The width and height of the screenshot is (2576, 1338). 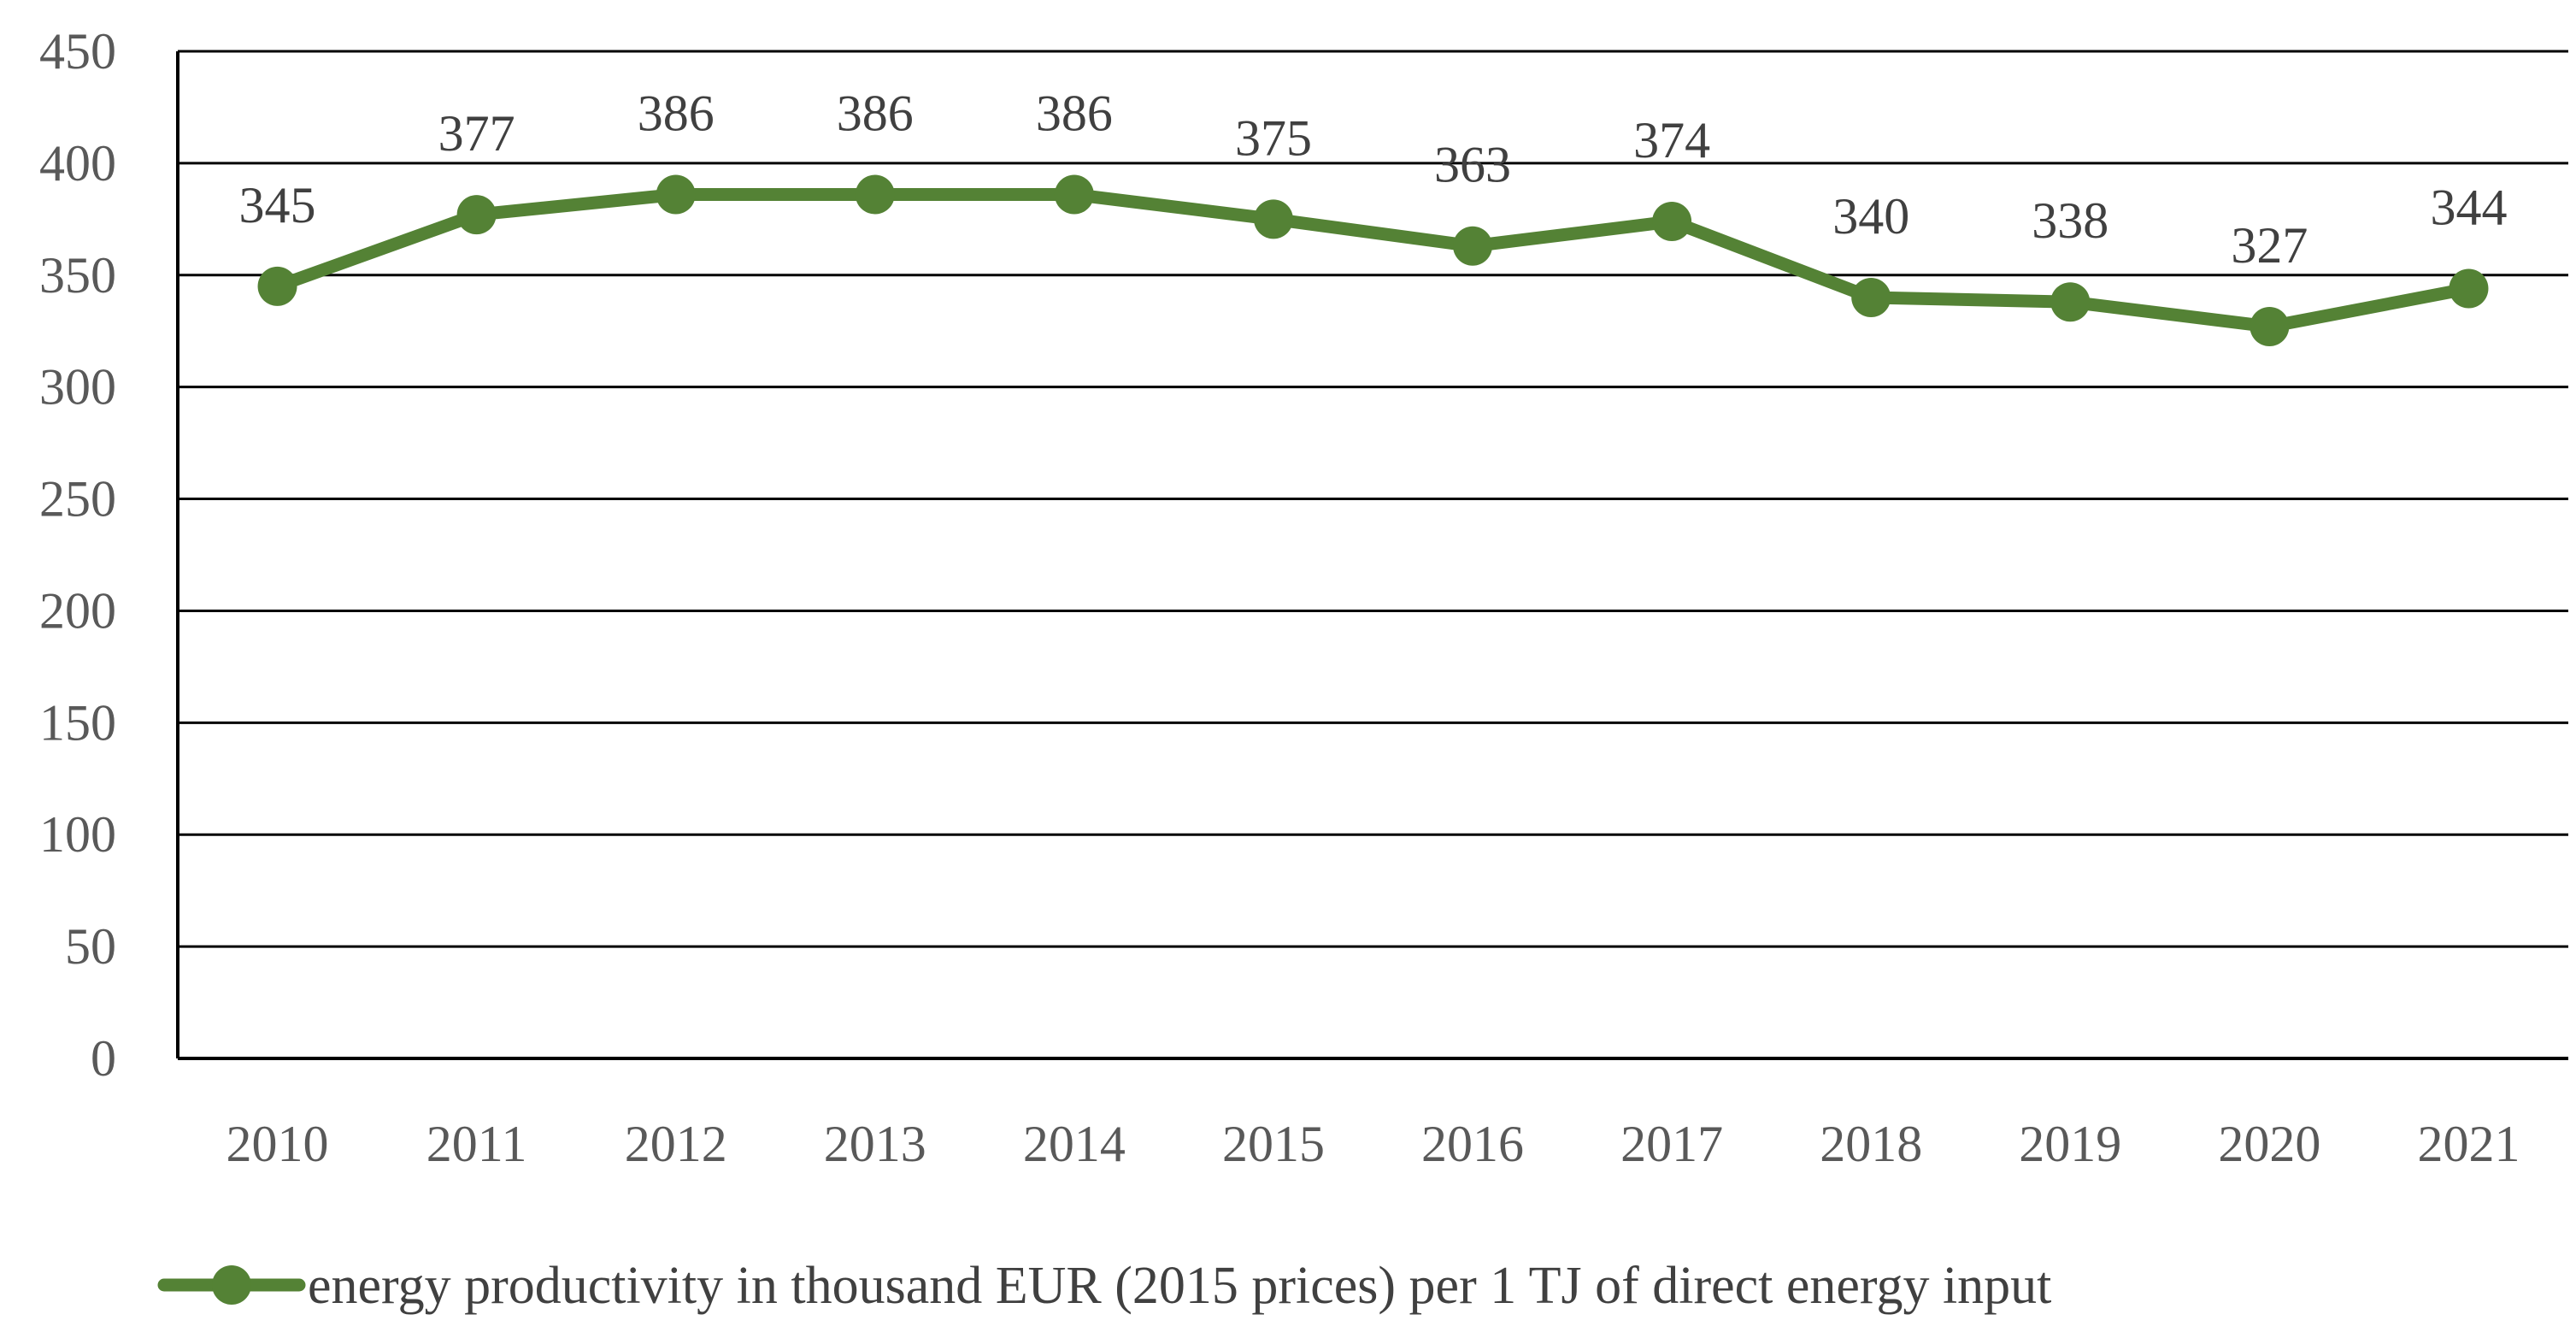 What do you see at coordinates (1273, 219) in the screenshot?
I see `data-point-2015` at bounding box center [1273, 219].